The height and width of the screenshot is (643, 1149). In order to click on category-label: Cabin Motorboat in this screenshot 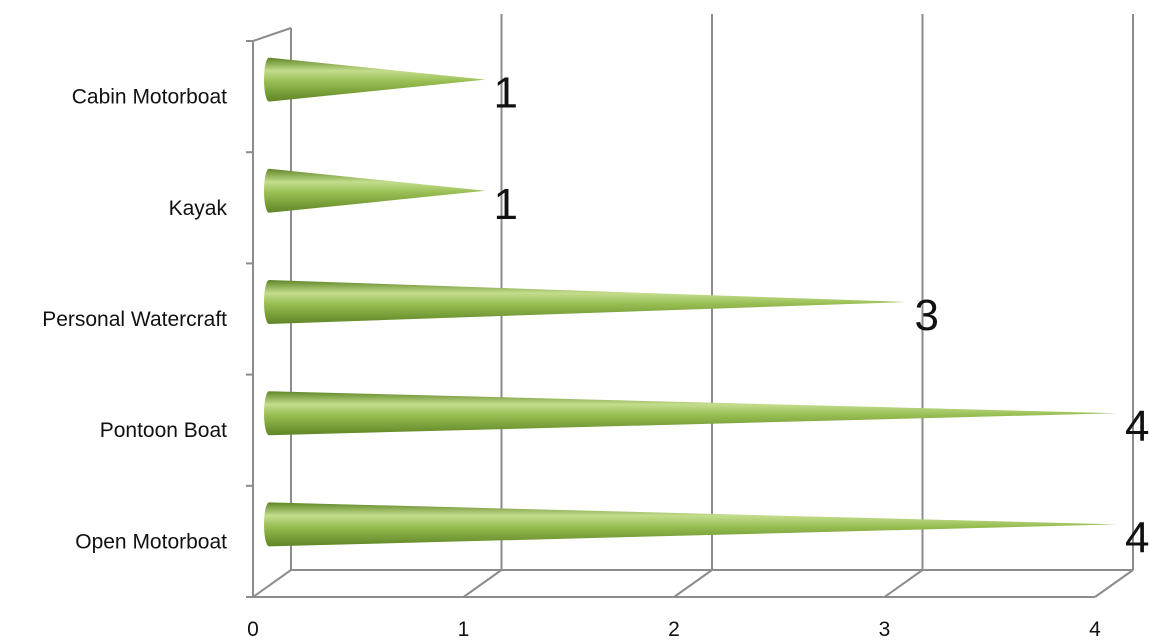, I will do `click(149, 97)`.